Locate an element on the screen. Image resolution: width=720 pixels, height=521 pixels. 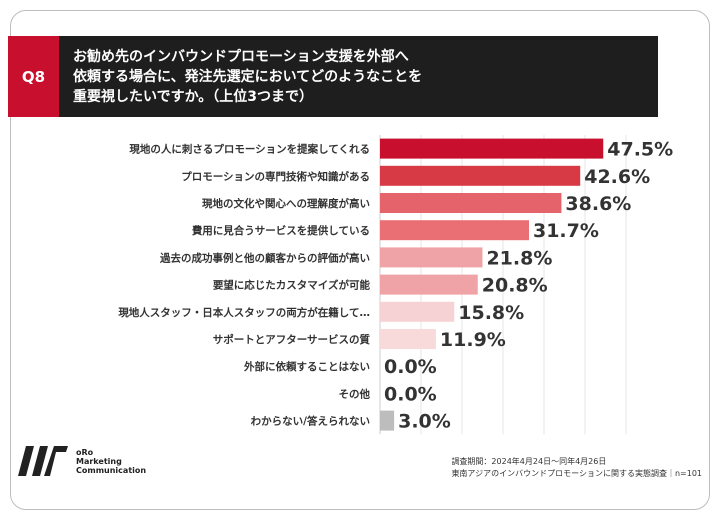
survey-period: 調査期間：2024年4月24日〜同年4月26日 is located at coordinates (529, 461).